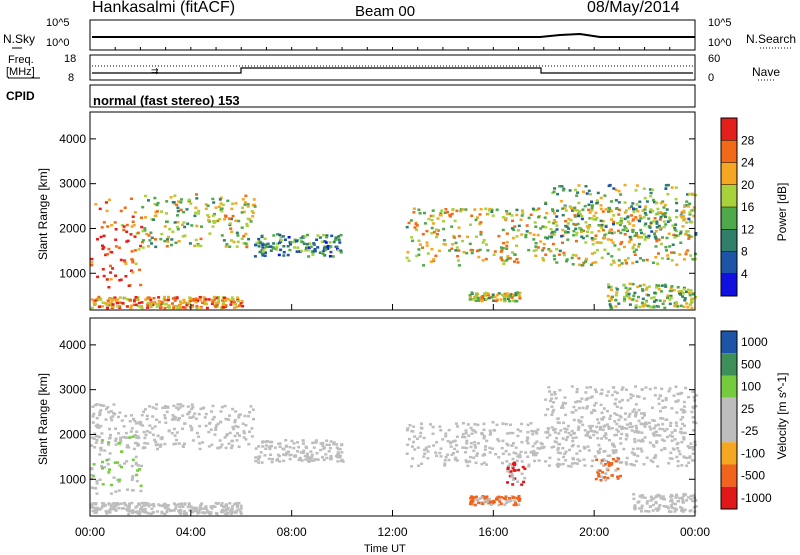 This screenshot has width=800, height=555. I want to click on nave-label: Nave, so click(766, 72).